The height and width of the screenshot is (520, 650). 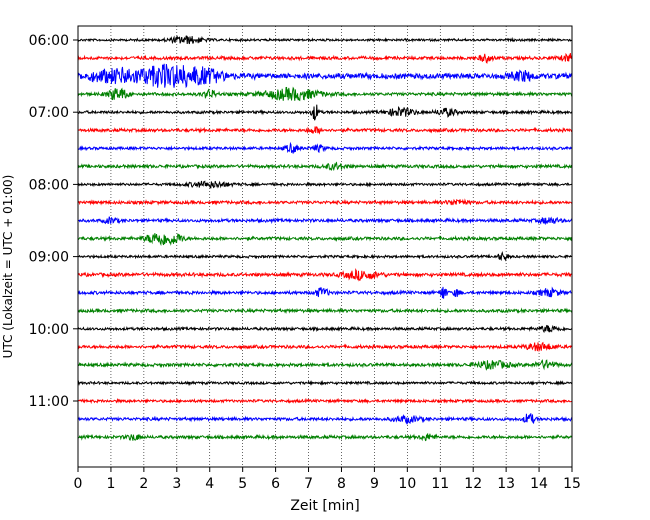 I want to click on y-tick-label: 09:00, so click(x=49, y=258).